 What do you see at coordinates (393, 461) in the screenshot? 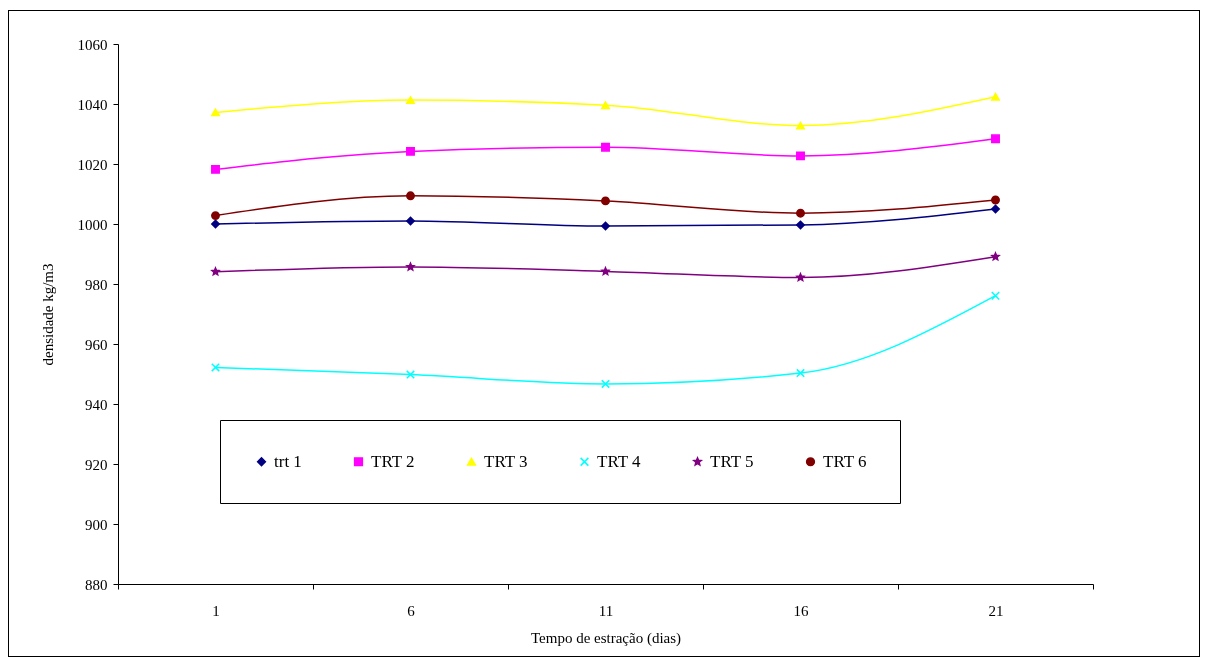
I see `legend-label: TRT 2` at bounding box center [393, 461].